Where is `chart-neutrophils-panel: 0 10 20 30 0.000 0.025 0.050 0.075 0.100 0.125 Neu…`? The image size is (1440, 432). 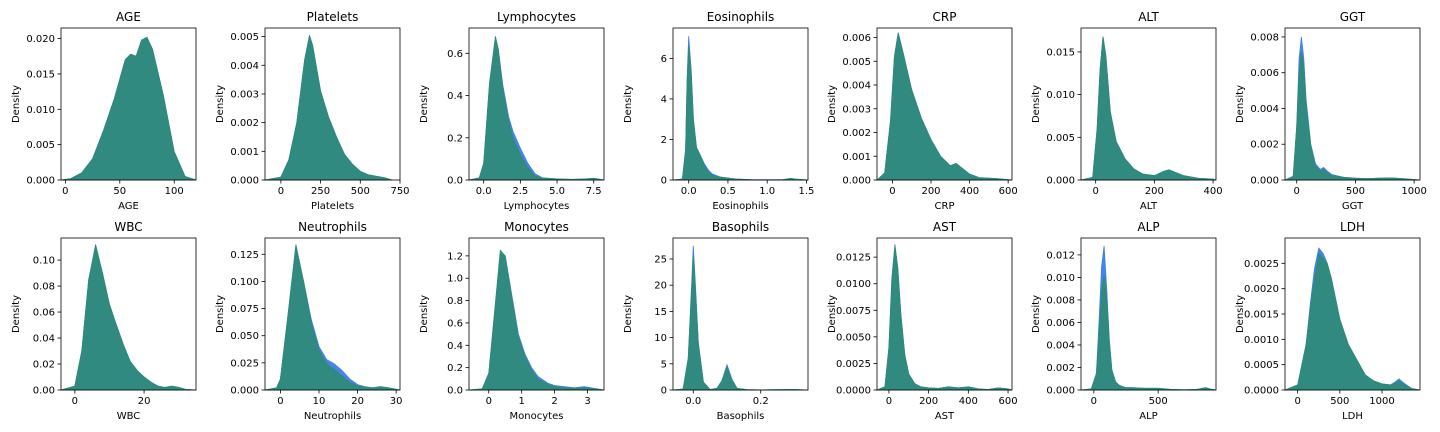
chart-neutrophils-panel: 0 10 20 30 0.000 0.025 0.050 0.075 0.100 0.125 Neu… is located at coordinates (309, 321).